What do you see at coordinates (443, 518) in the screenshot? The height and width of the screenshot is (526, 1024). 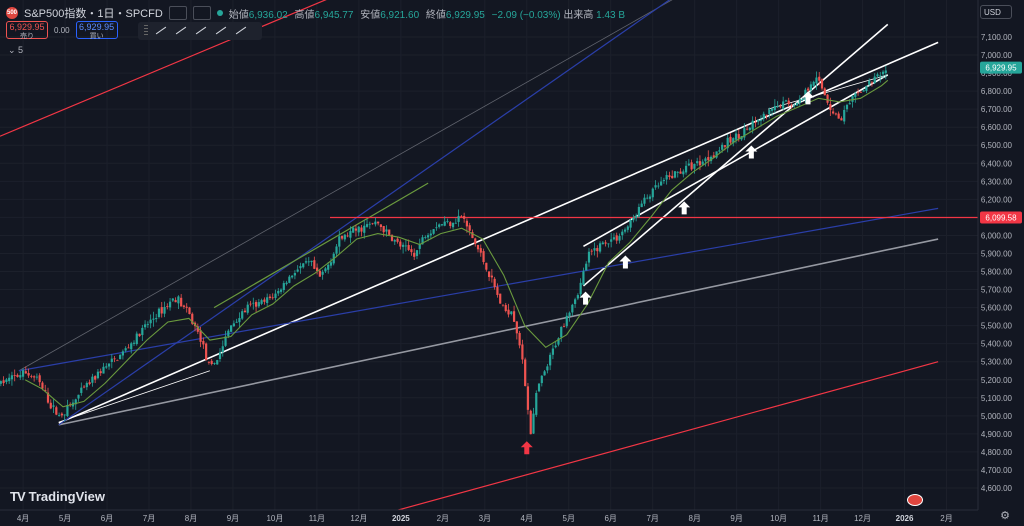 I see `time-tick-label: 2月` at bounding box center [443, 518].